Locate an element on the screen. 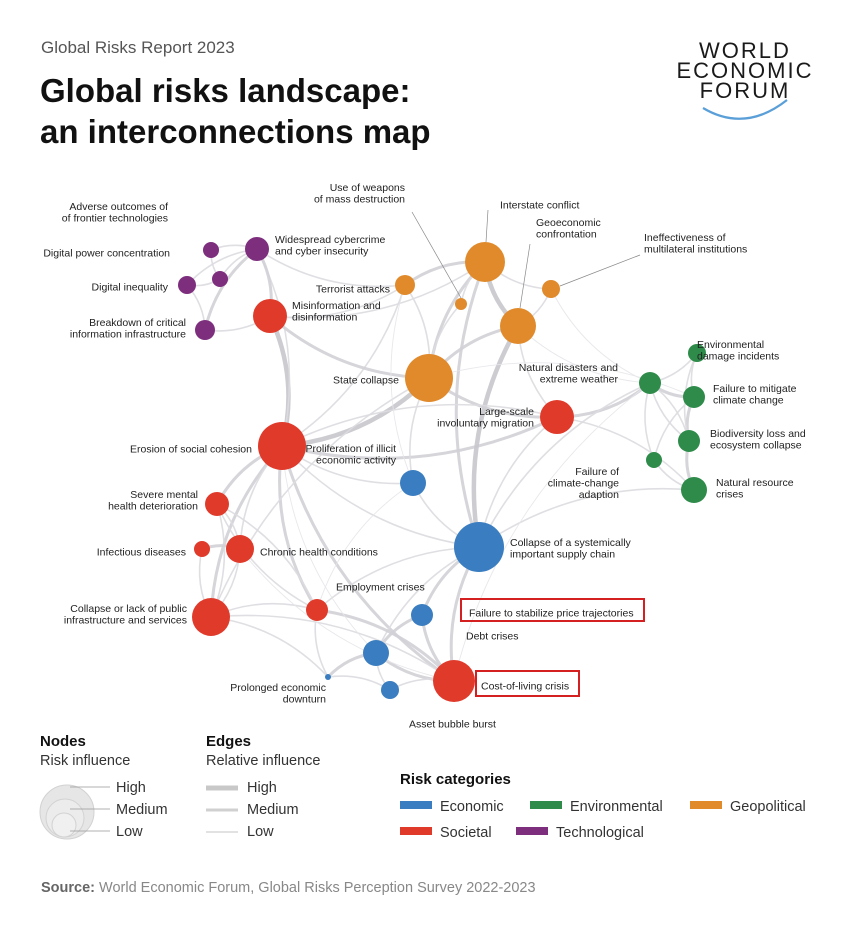  node-label-terror: Terrorist attacks is located at coordinates (353, 290).